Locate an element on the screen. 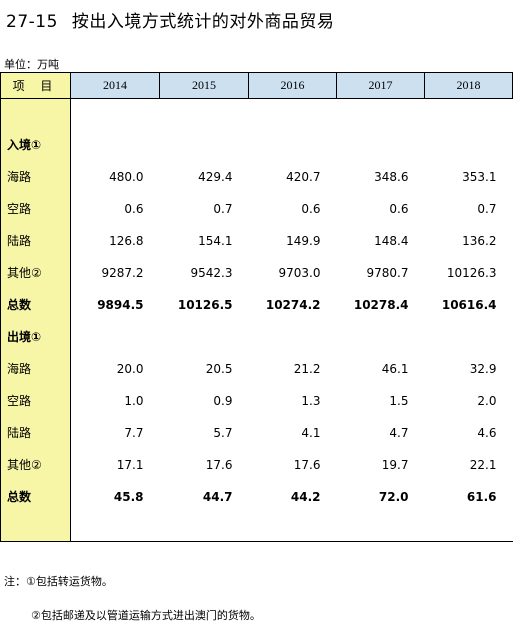 The width and height of the screenshot is (515, 631). total-cell: 44.2 is located at coordinates (305, 496).